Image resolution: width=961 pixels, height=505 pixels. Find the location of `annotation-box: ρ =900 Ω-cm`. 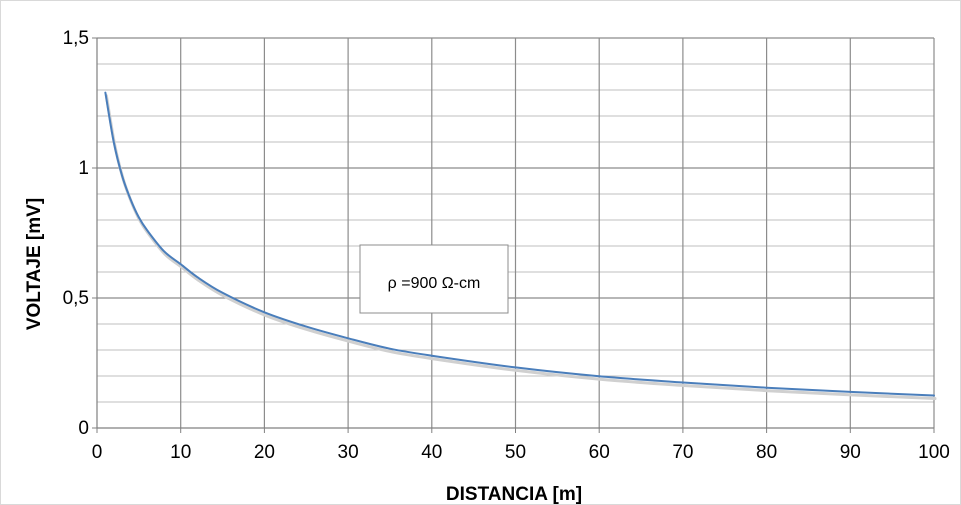

annotation-box: ρ =900 Ω-cm is located at coordinates (434, 279).